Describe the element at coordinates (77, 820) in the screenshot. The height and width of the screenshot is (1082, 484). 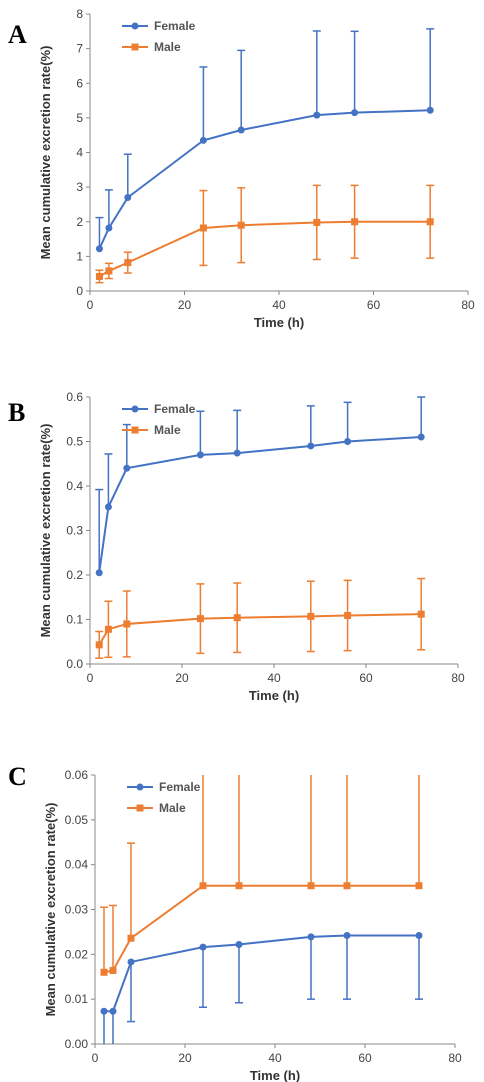
I see `y-tick-label: 0.05` at that location.